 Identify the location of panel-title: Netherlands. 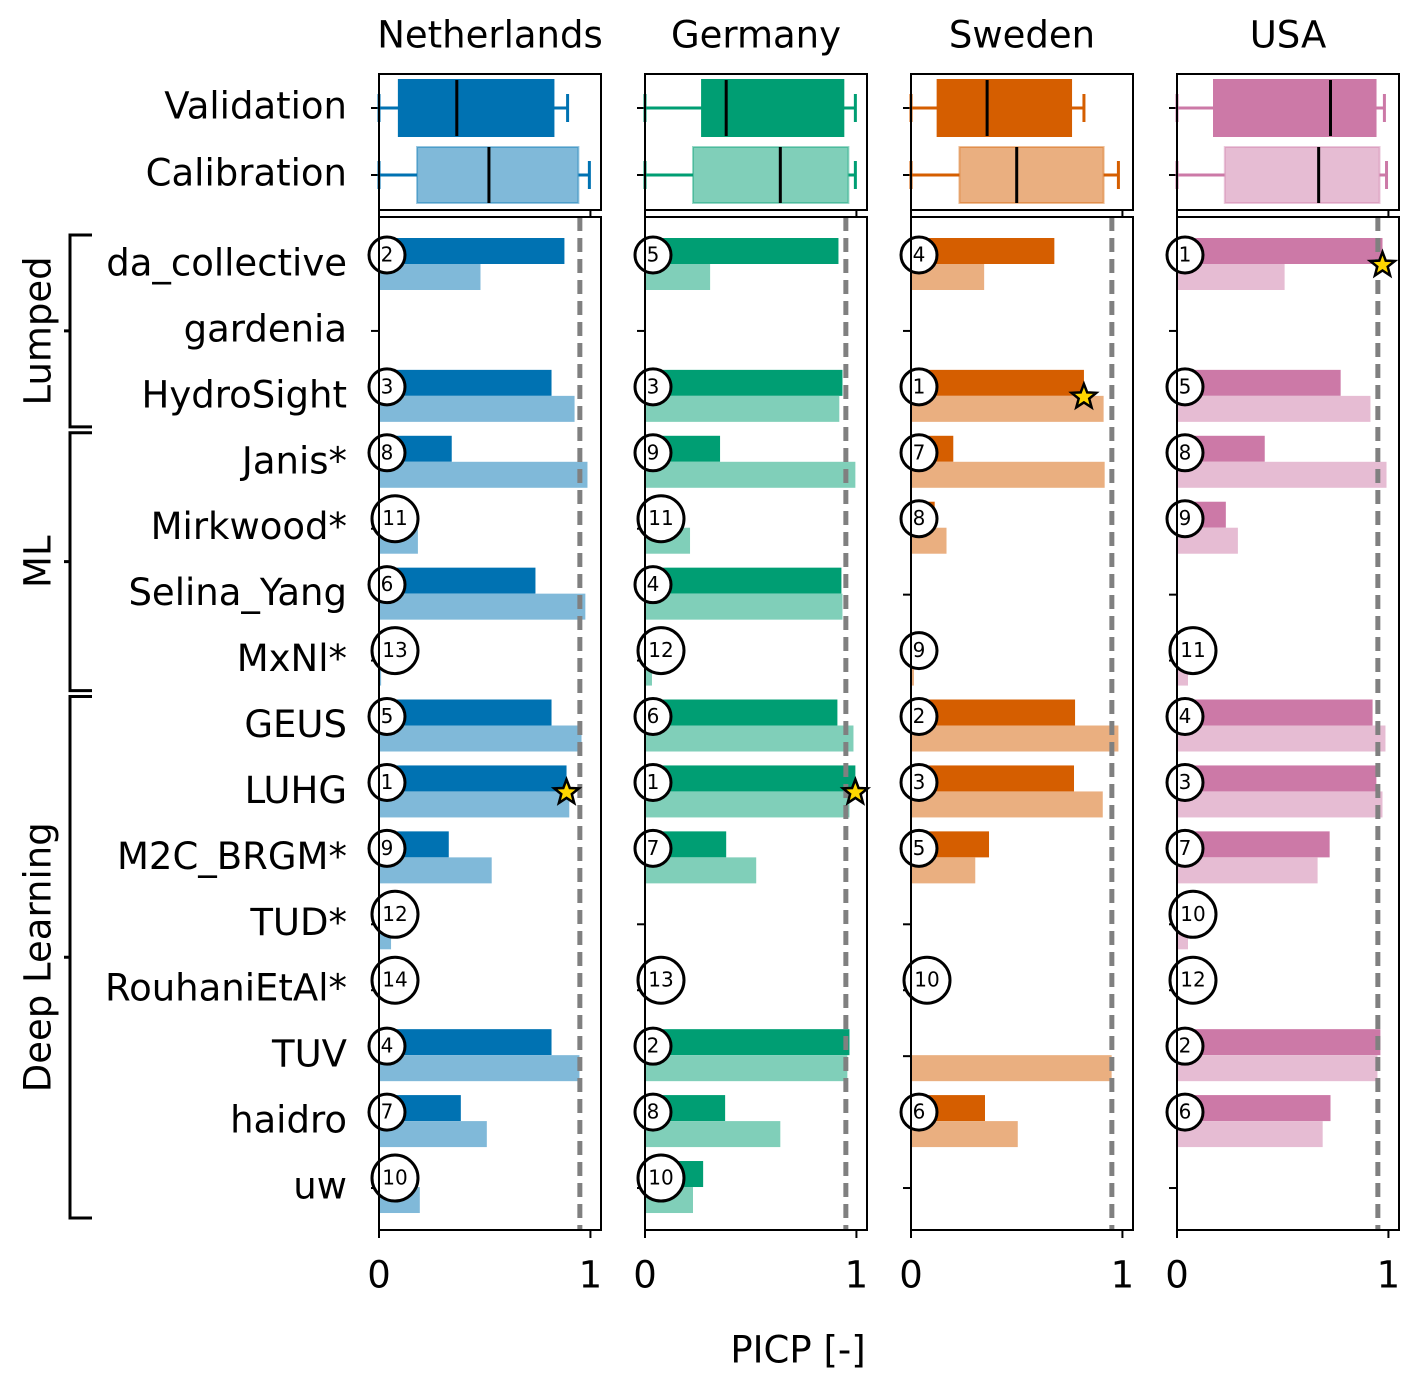
(490, 35).